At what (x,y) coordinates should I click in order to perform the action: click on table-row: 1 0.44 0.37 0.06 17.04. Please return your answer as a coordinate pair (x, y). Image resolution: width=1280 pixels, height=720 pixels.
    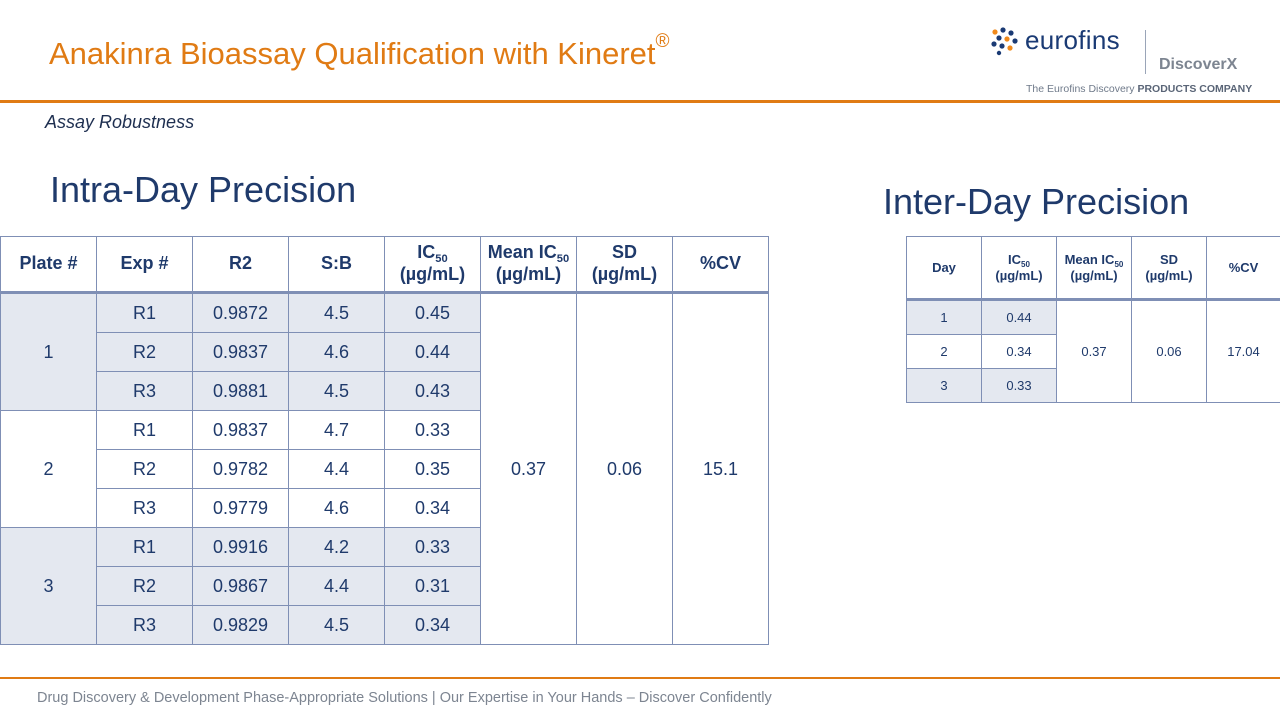
    Looking at the image, I should click on (1093, 351).